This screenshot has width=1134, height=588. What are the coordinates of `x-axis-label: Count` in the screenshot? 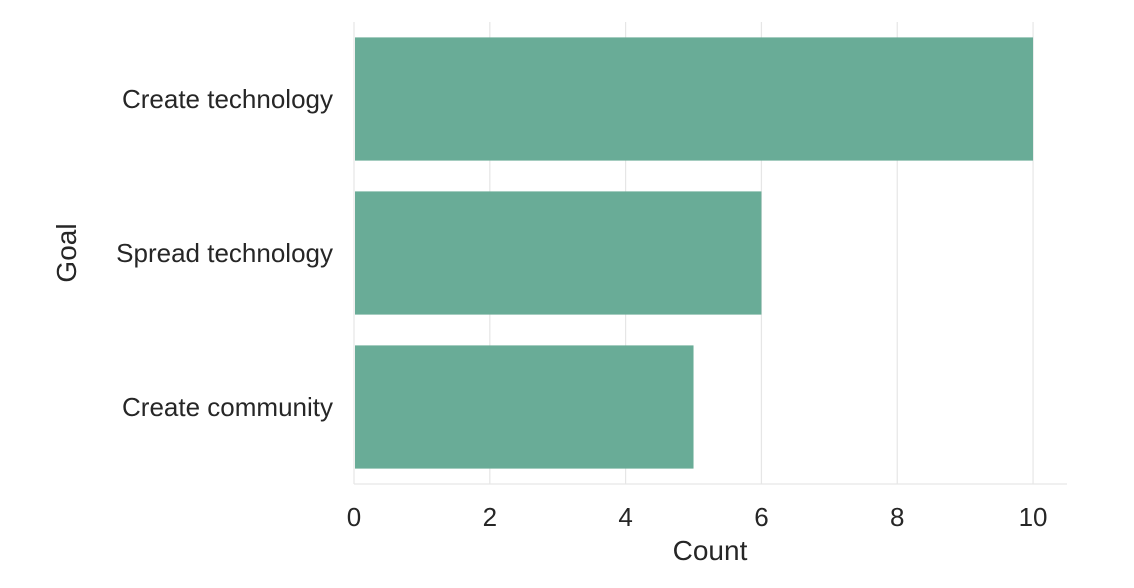 It's located at (710, 550).